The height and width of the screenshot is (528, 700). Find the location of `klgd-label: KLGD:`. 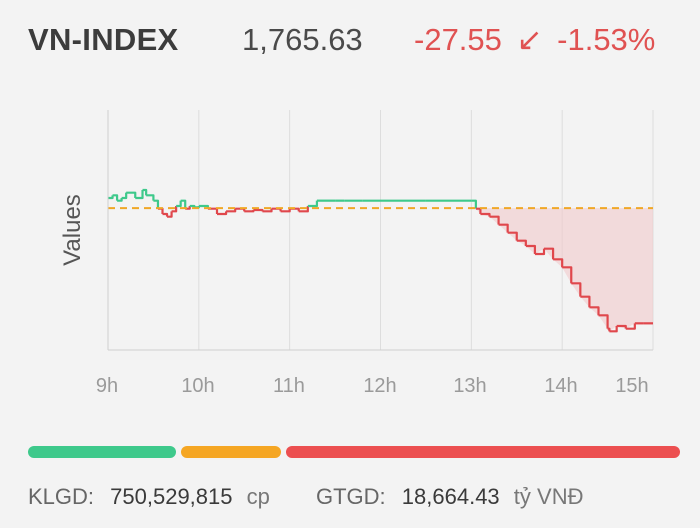

klgd-label: KLGD: is located at coordinates (61, 496).